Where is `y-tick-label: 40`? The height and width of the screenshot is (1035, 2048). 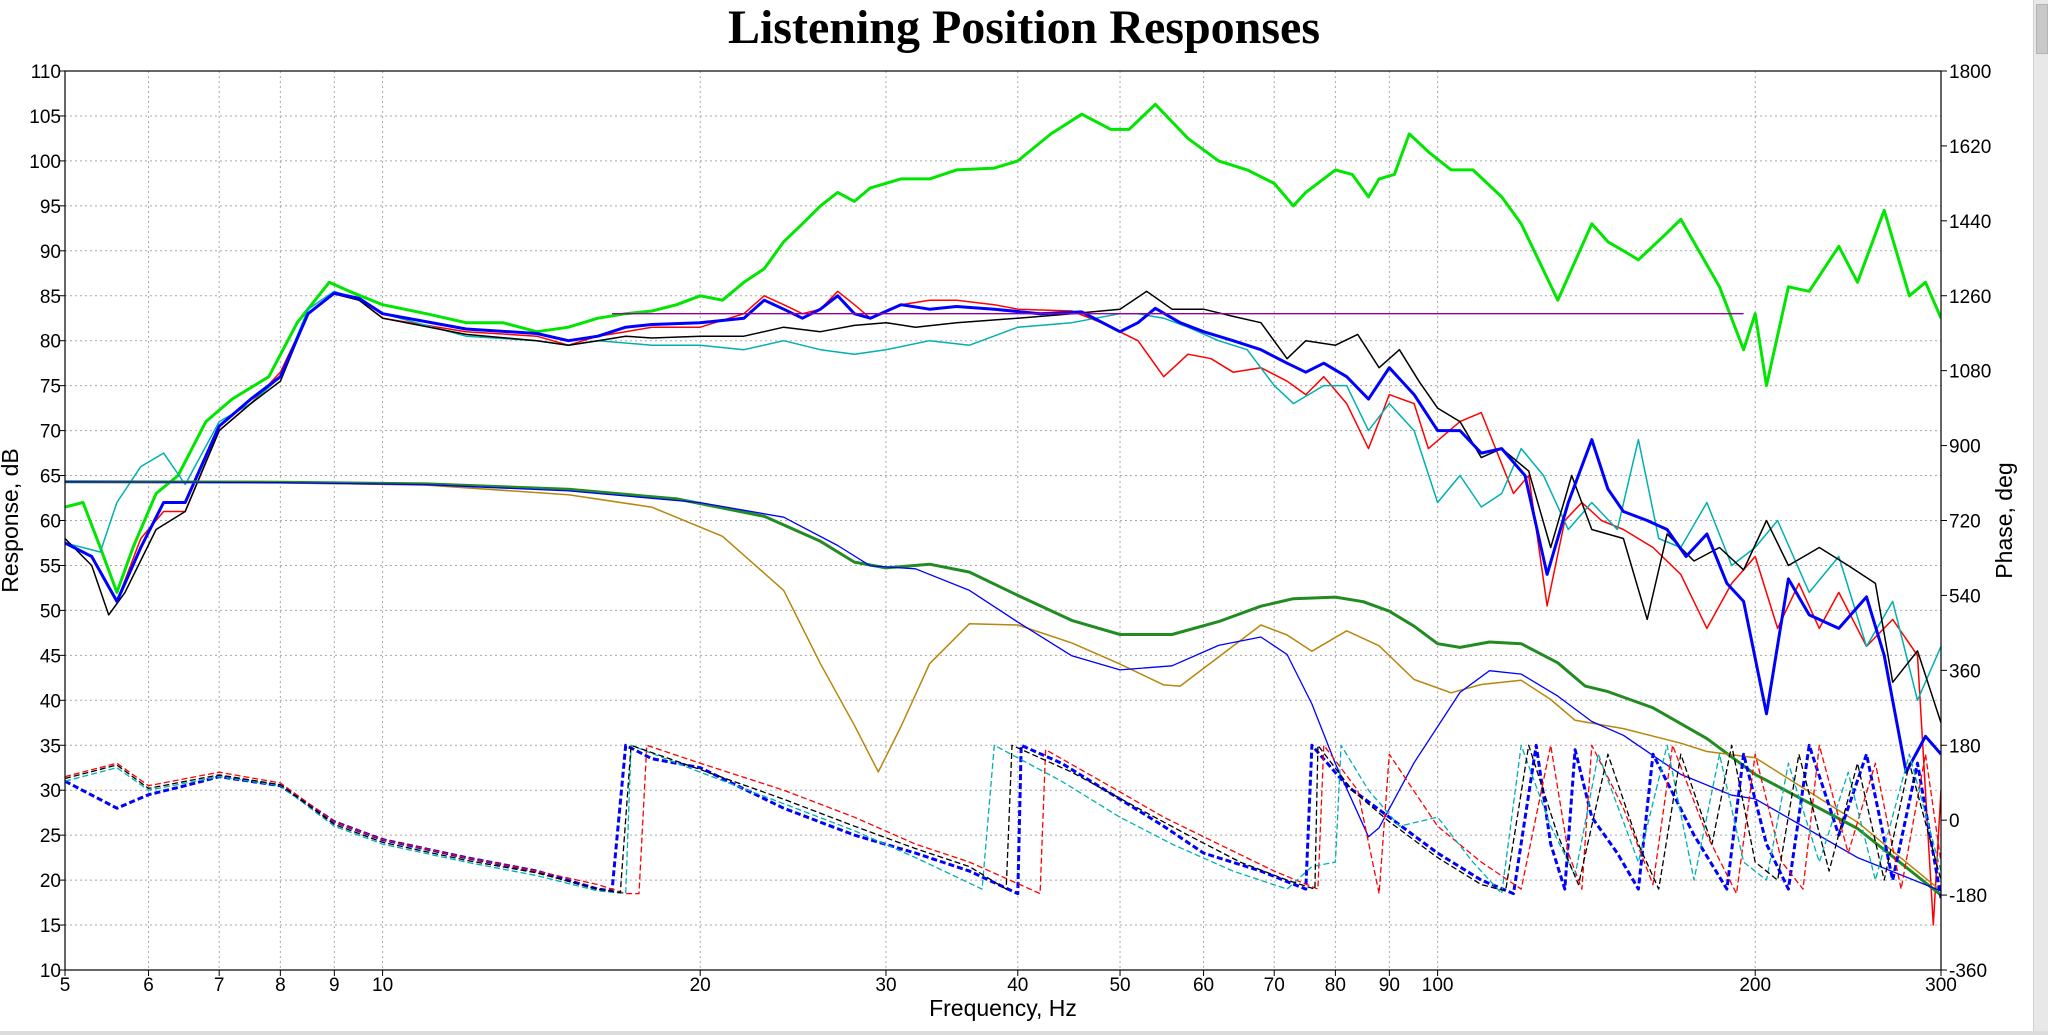
y-tick-label: 40 is located at coordinates (50, 701).